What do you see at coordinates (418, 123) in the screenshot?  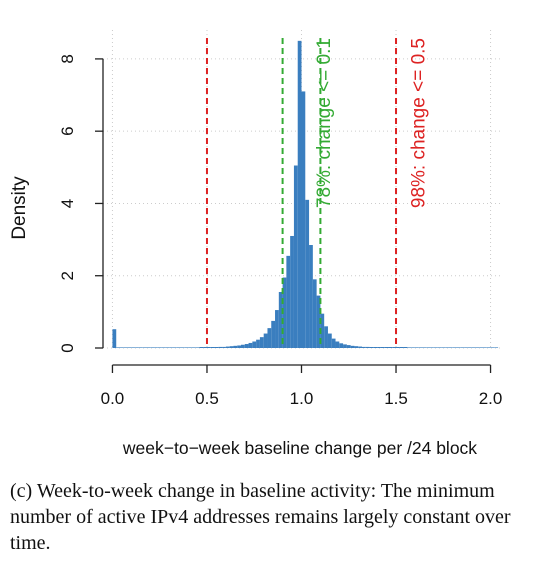 I see `annotation-label: 98%: change <= 0.5` at bounding box center [418, 123].